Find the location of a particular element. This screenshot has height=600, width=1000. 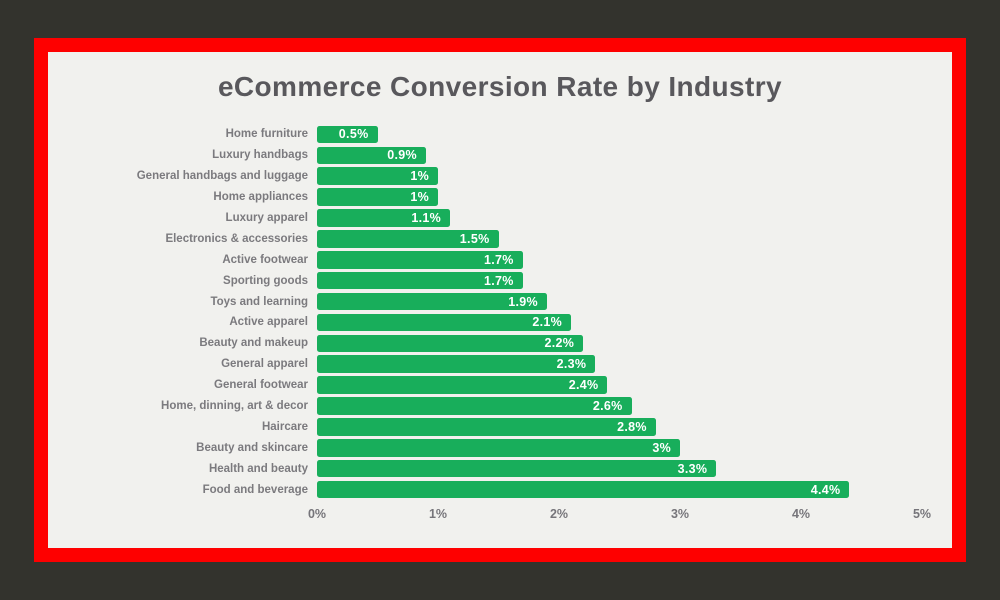

bar-row: Beauty and makeup 2.2% is located at coordinates (500, 343).